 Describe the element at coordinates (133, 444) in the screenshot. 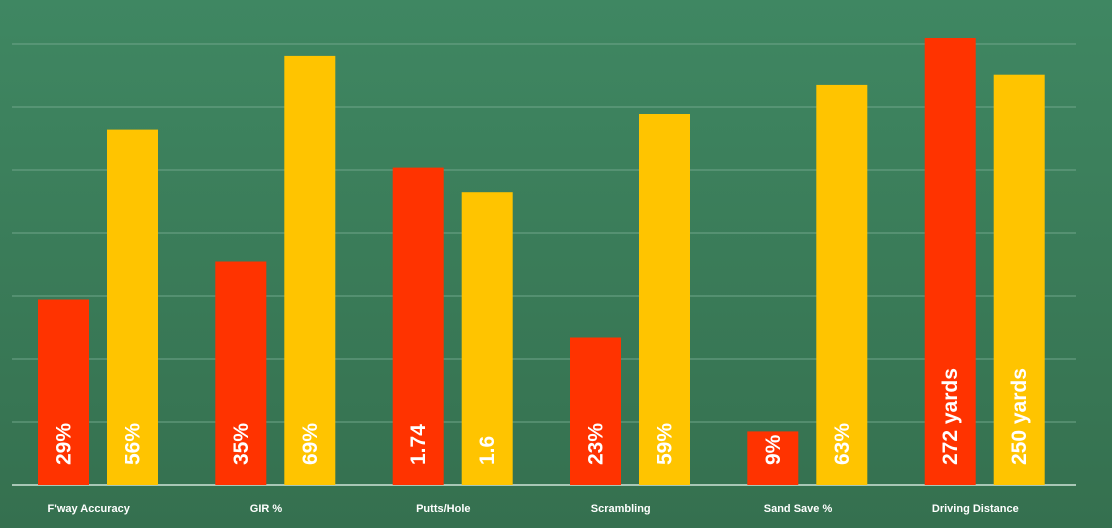

I see `data-label: 56%` at that location.